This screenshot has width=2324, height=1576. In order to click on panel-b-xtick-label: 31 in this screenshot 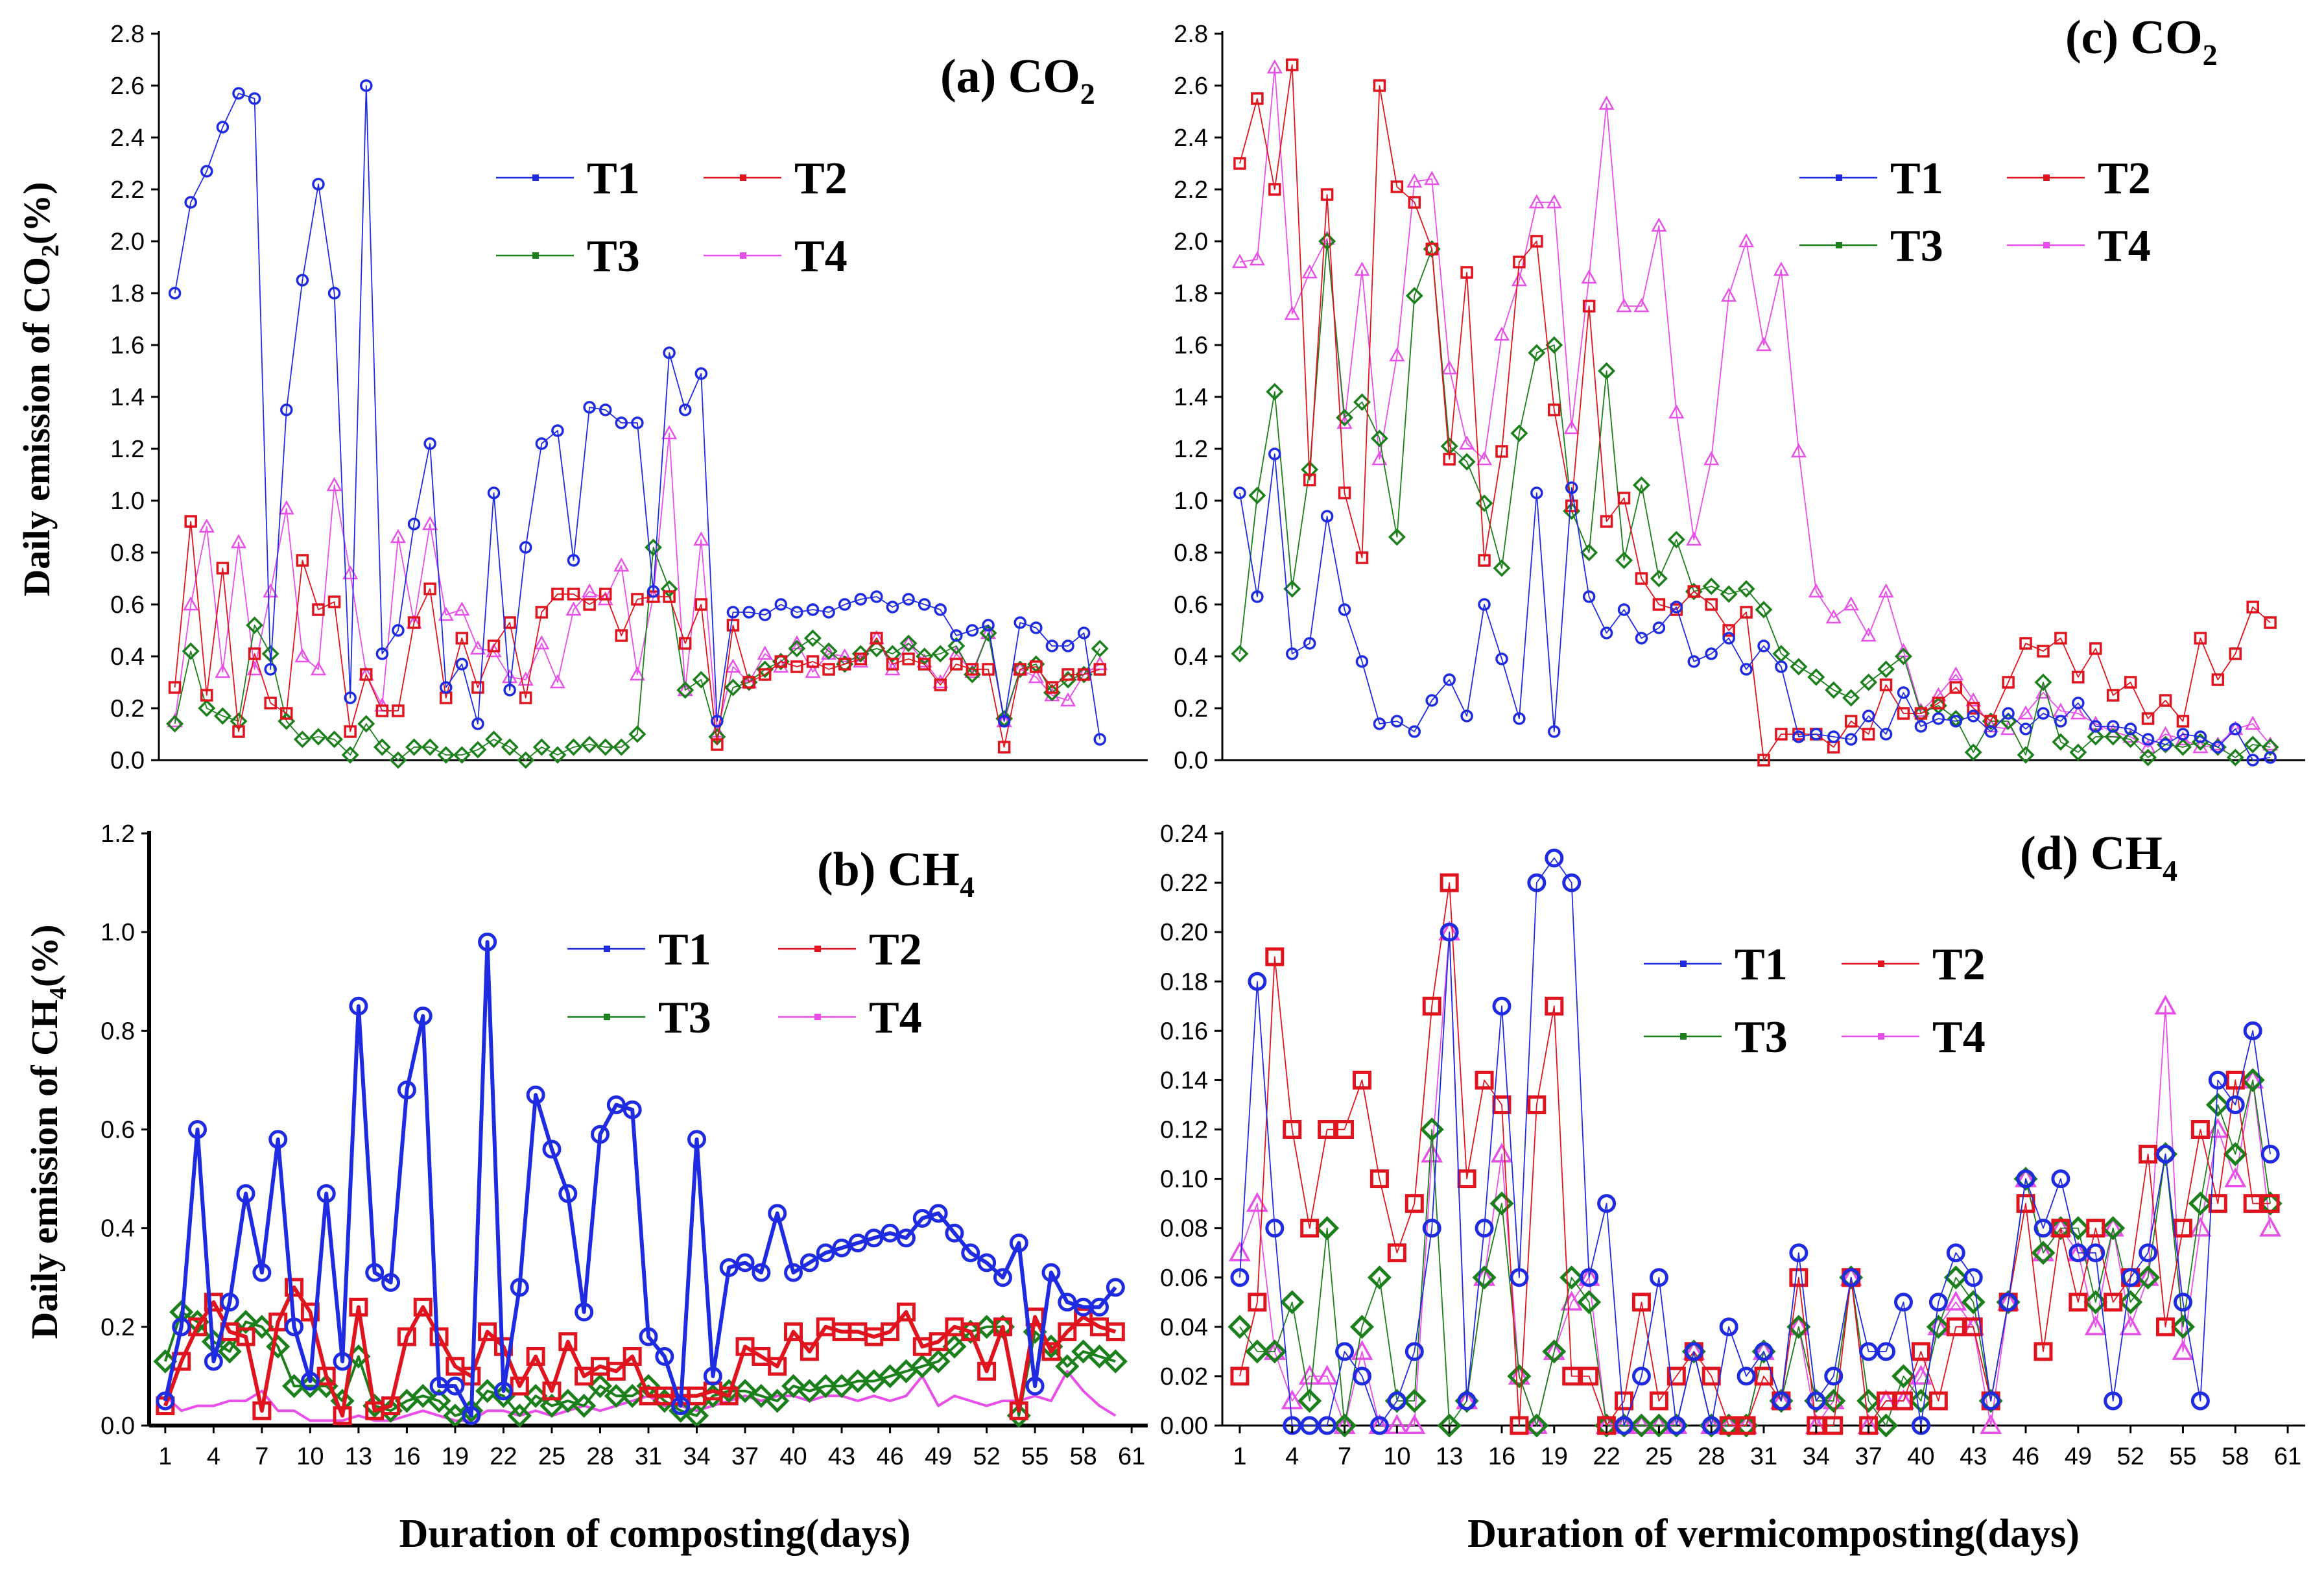, I will do `click(648, 1456)`.